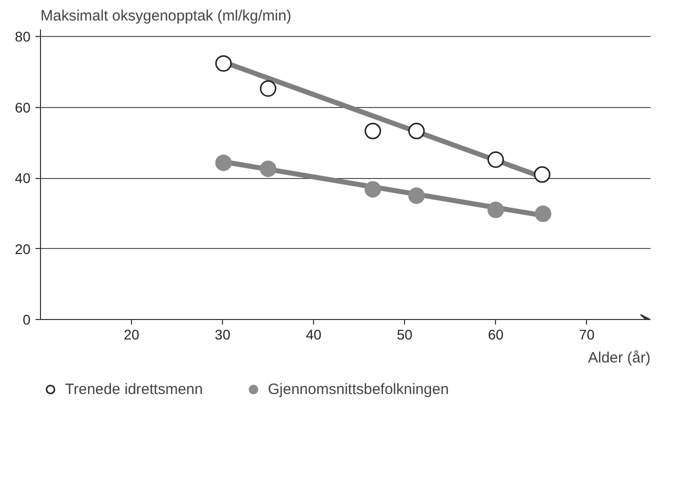 This screenshot has width=699, height=496. I want to click on y-tick-label: 40, so click(22, 178).